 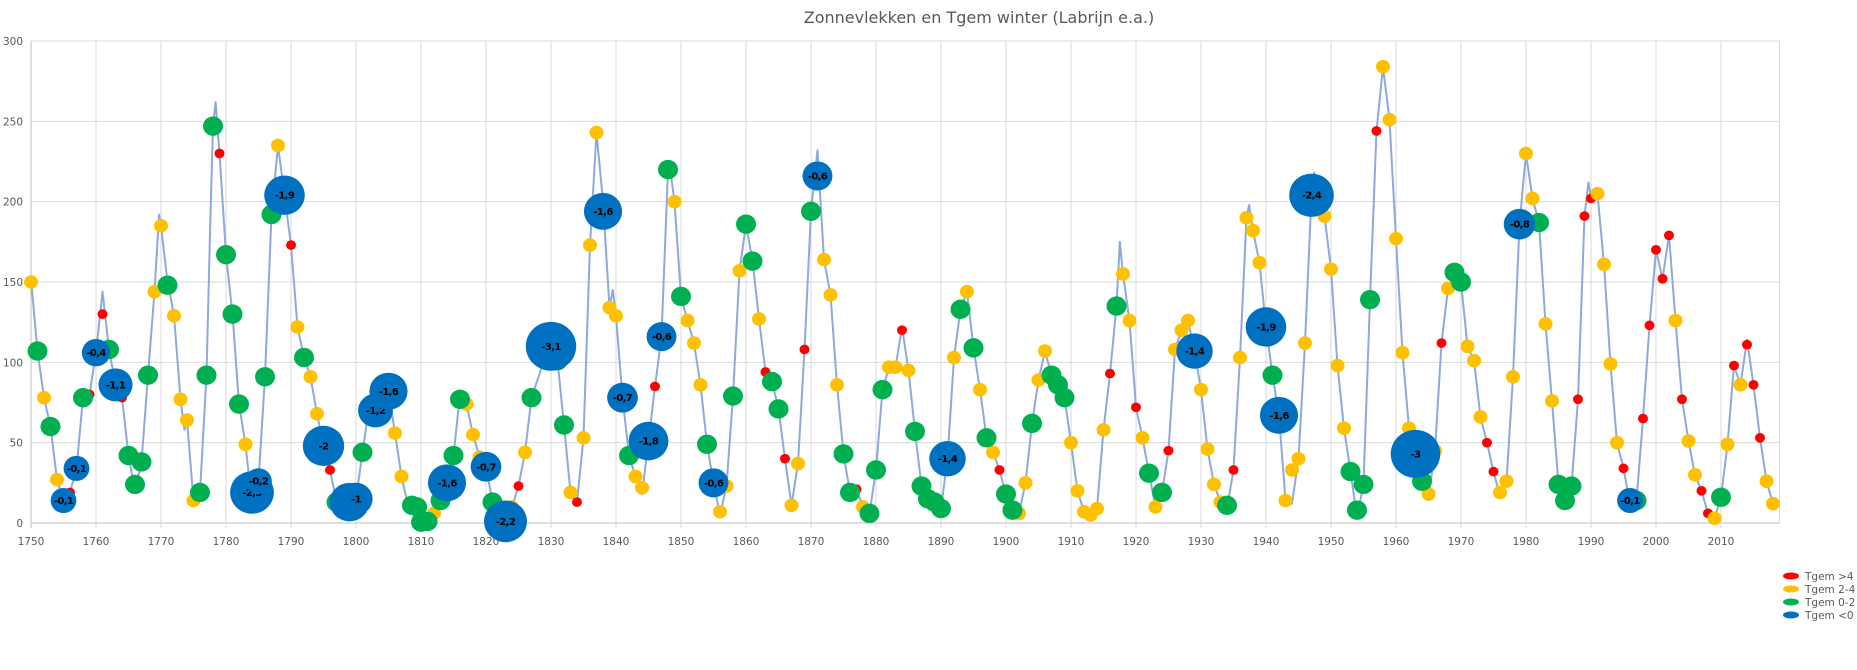 What do you see at coordinates (1526, 542) in the screenshot?
I see `x-tick-label: 1980` at bounding box center [1526, 542].